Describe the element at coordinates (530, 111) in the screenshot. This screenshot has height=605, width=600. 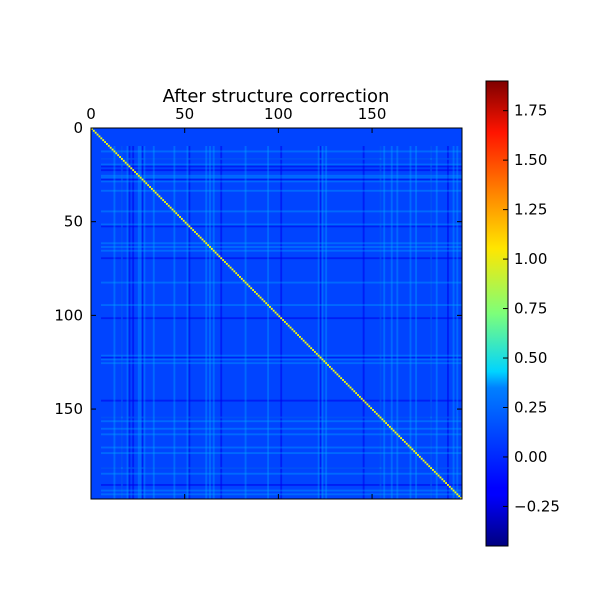
I see `colorbar-tick-label: 1.75` at that location.